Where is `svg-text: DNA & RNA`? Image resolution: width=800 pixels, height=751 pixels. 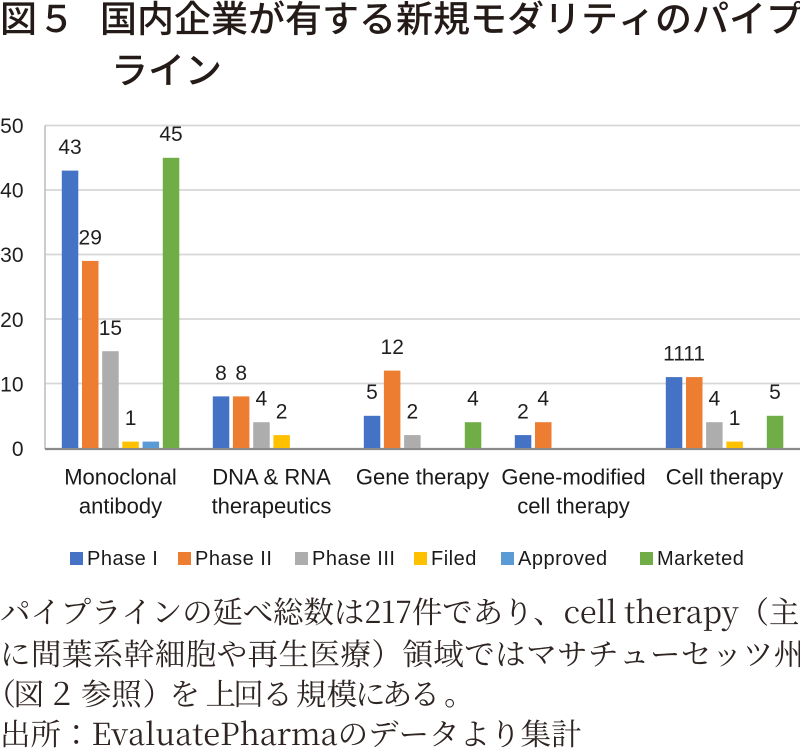
svg-text: DNA & RNA is located at coordinates (271, 477).